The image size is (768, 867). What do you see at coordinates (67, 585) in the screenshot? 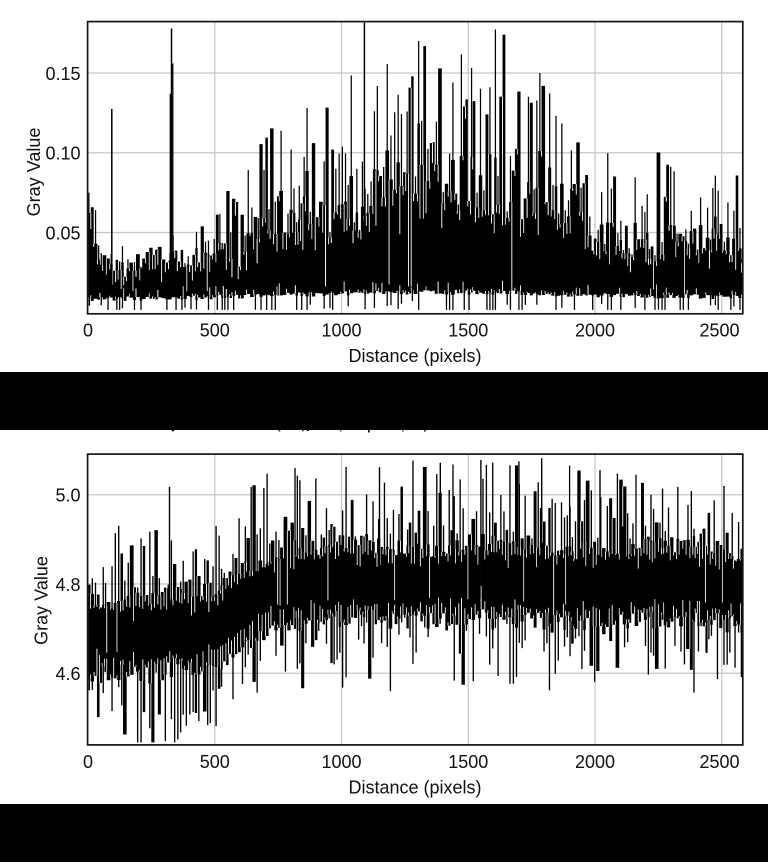
I see `svg-text: 4.8` at bounding box center [67, 585].